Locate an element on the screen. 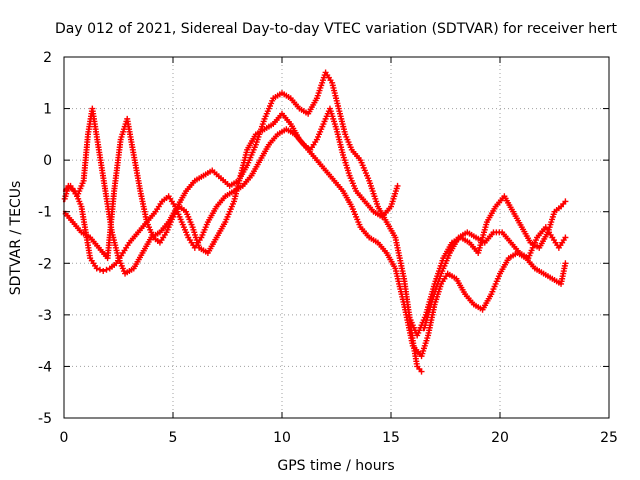  x-tick-label: 5 is located at coordinates (173, 438).